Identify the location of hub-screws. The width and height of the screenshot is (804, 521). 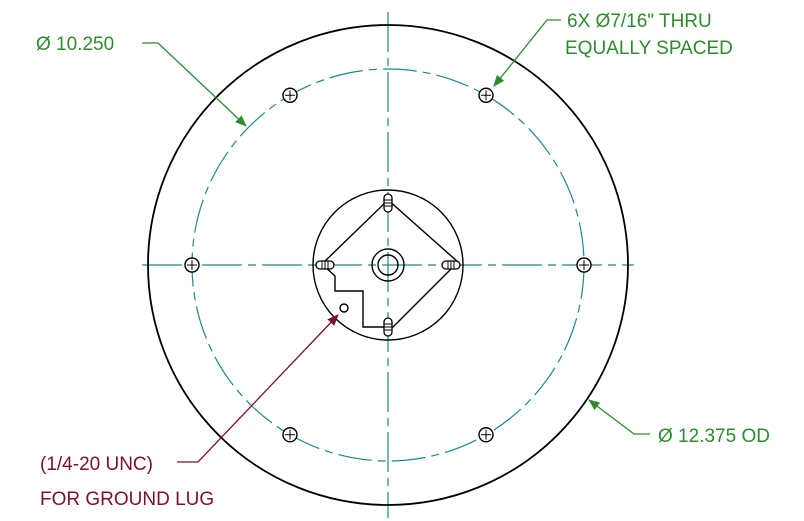
(388, 265).